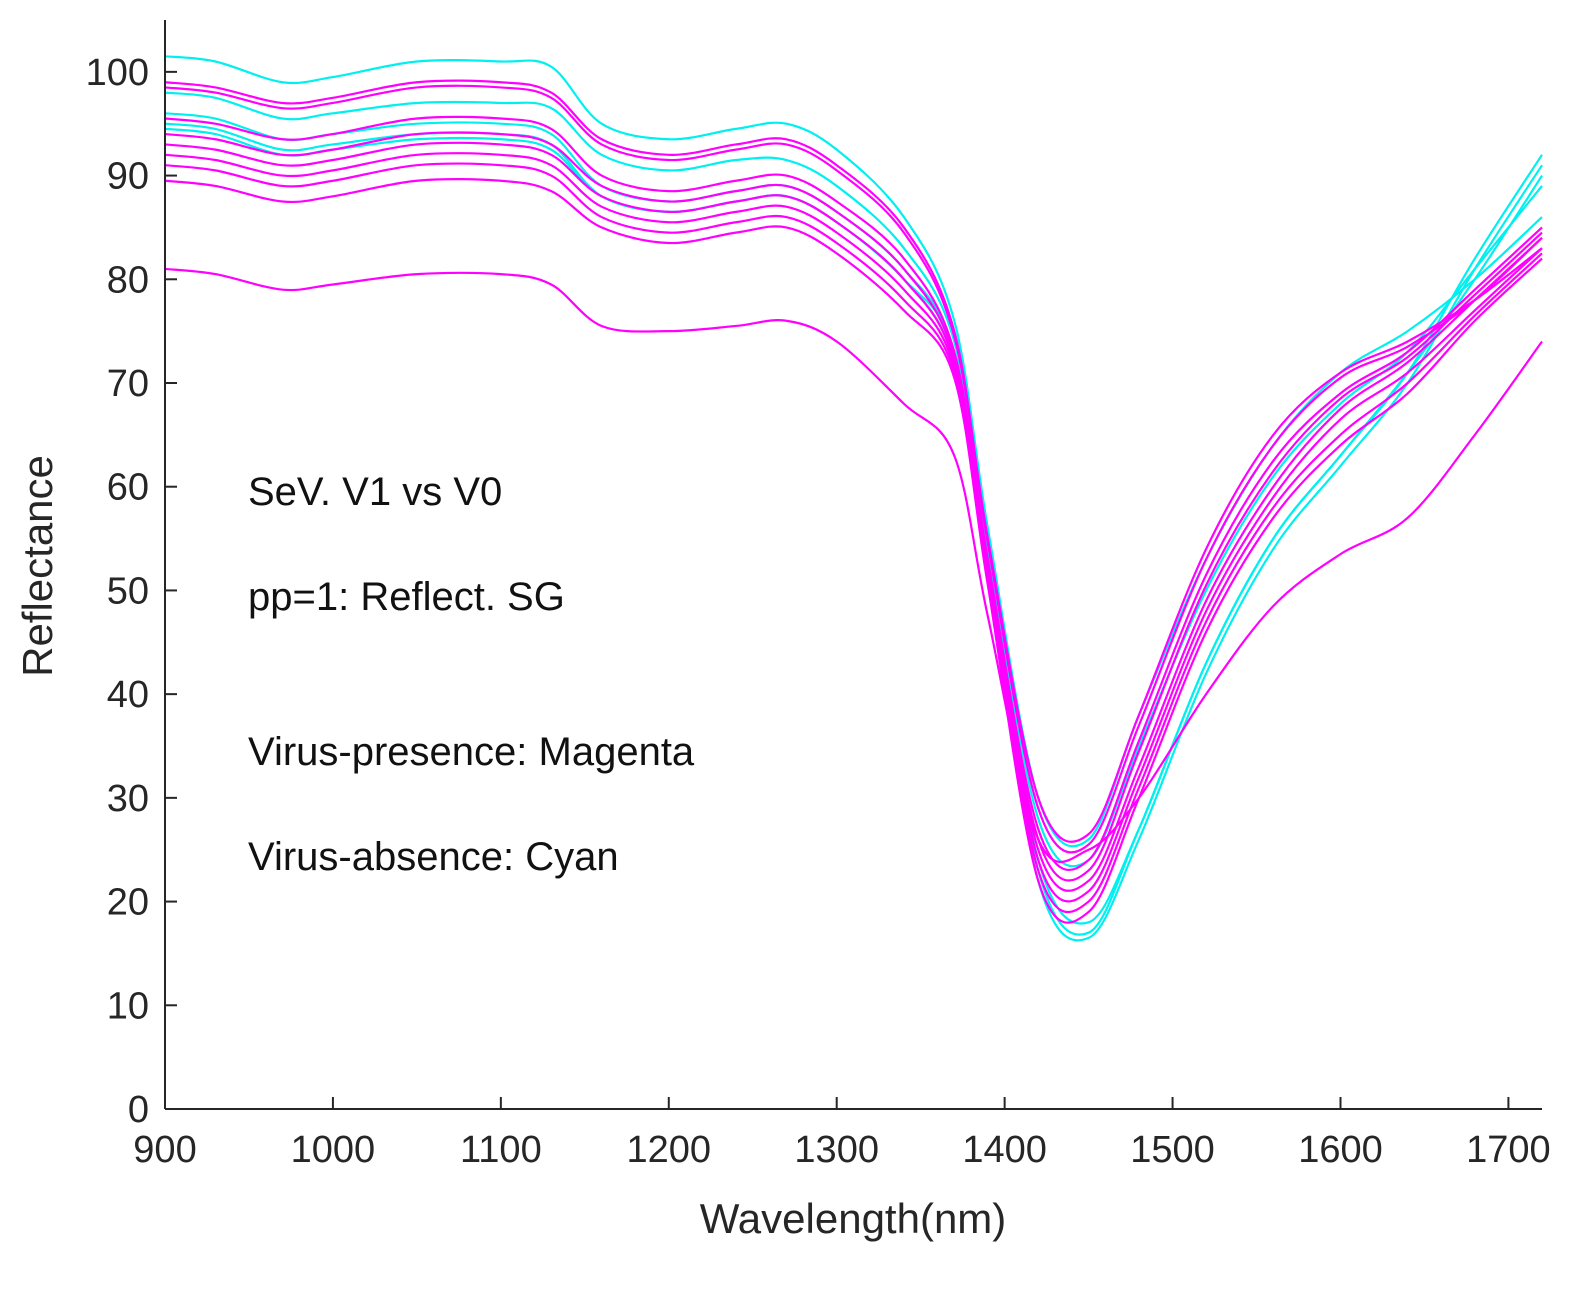 This screenshot has width=1581, height=1292. Describe the element at coordinates (128, 280) in the screenshot. I see `y-tick-label: 80` at that location.